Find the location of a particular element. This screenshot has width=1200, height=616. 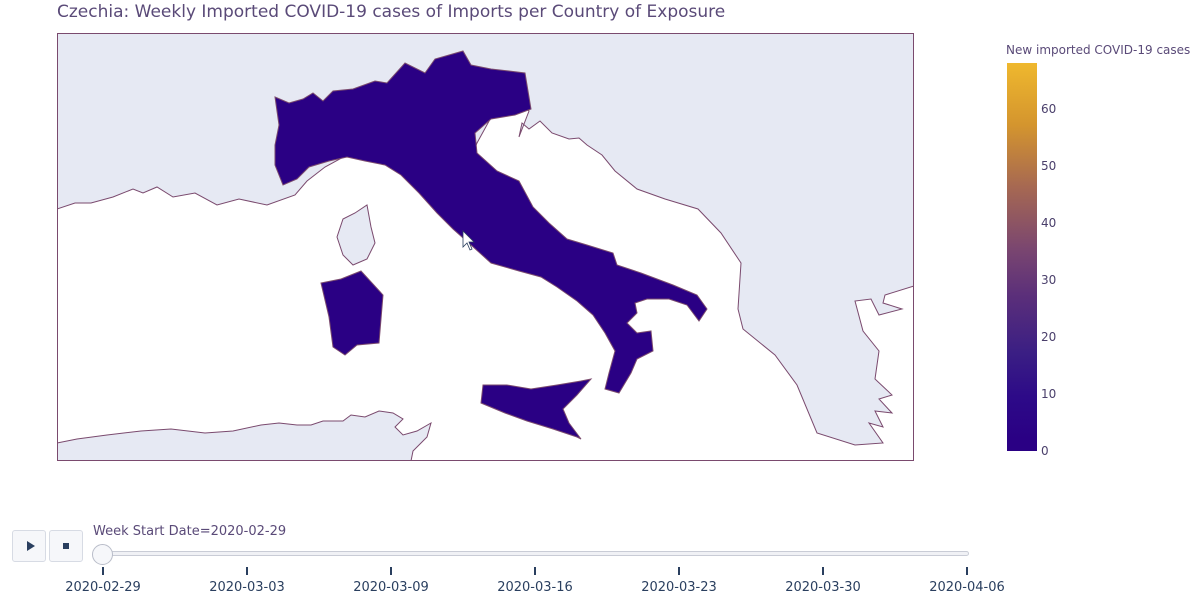

colorbar is located at coordinates (1022, 257).